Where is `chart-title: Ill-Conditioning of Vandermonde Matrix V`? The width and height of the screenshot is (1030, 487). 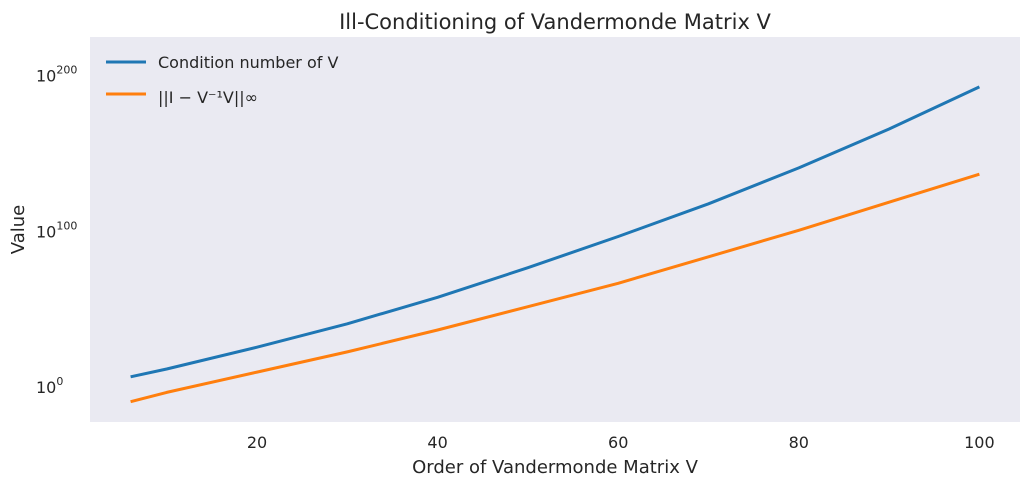 chart-title: Ill-Conditioning of Vandermonde Matrix V is located at coordinates (555, 22).